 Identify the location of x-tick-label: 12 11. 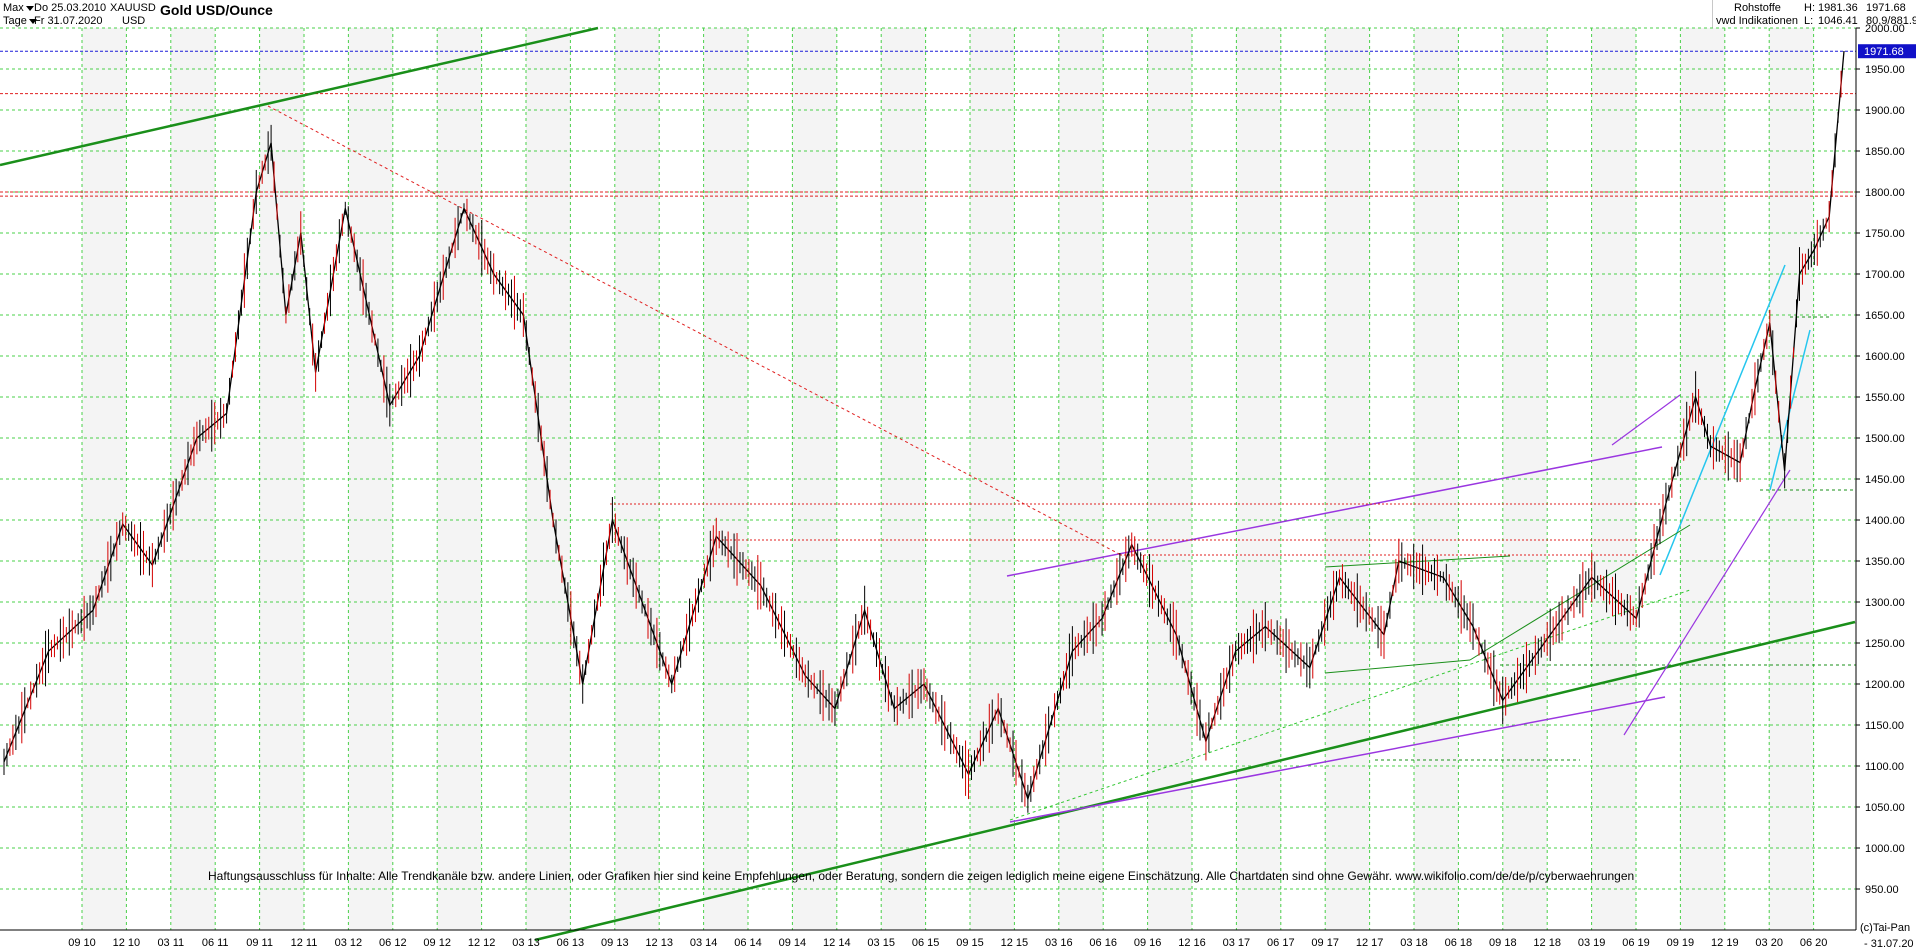
(304, 943).